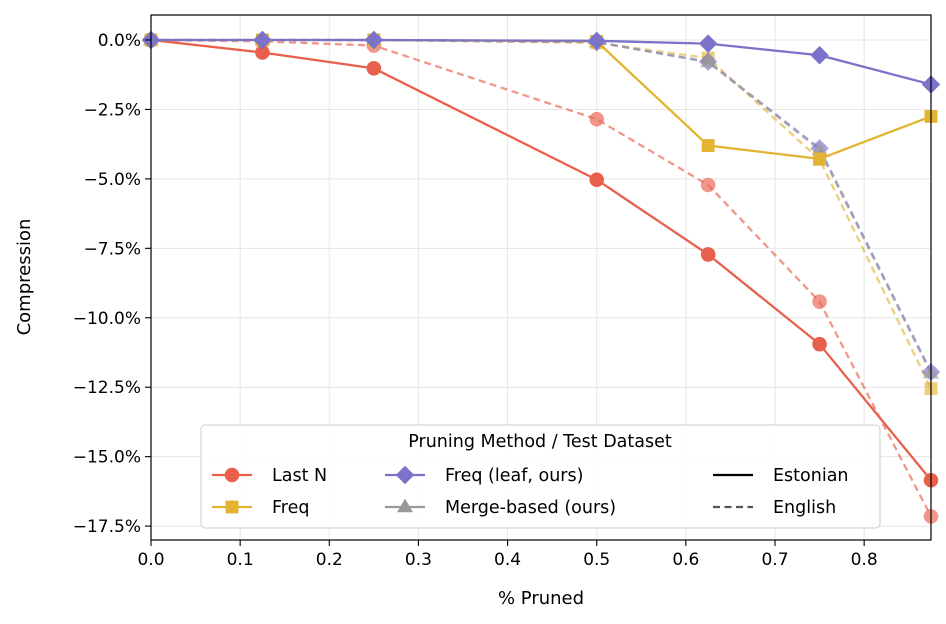  What do you see at coordinates (804, 508) in the screenshot?
I see `legend-label-english: English` at bounding box center [804, 508].